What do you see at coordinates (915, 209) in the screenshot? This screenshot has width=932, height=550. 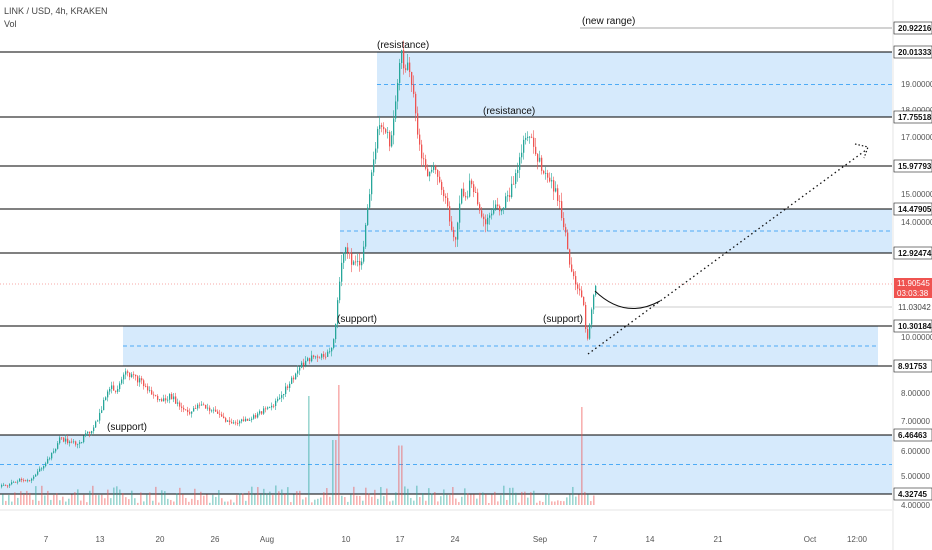 I see `level-tag-label: 14.47905` at bounding box center [915, 209].